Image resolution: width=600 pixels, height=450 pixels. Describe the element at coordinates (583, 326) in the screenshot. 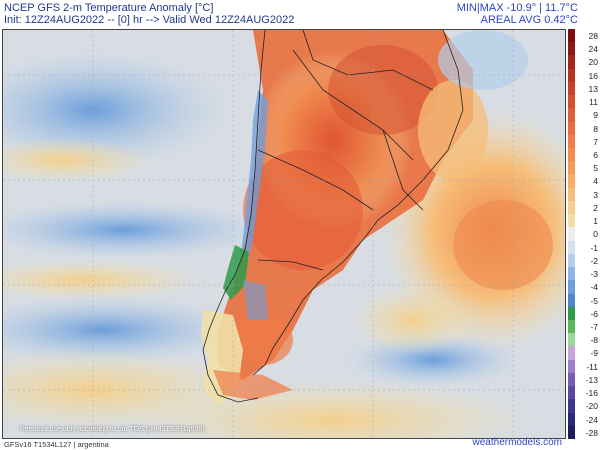

I see `colorbar-step: -7` at that location.